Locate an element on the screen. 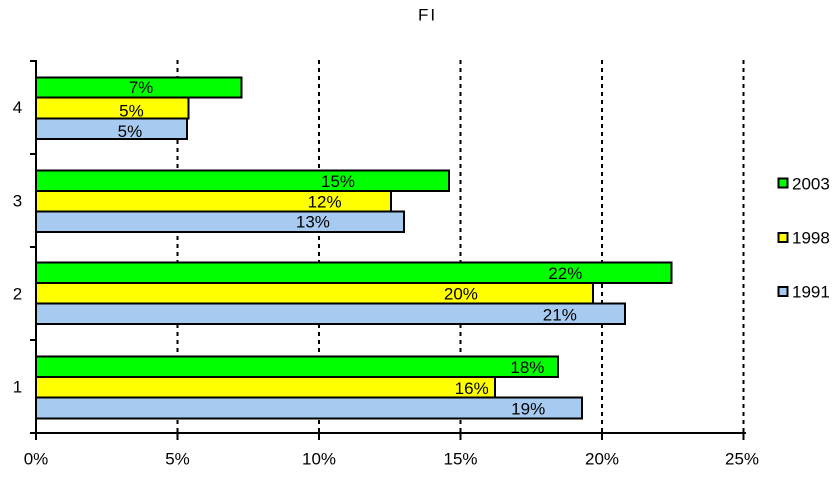 The width and height of the screenshot is (840, 478). svg-text: 21% is located at coordinates (560, 315).